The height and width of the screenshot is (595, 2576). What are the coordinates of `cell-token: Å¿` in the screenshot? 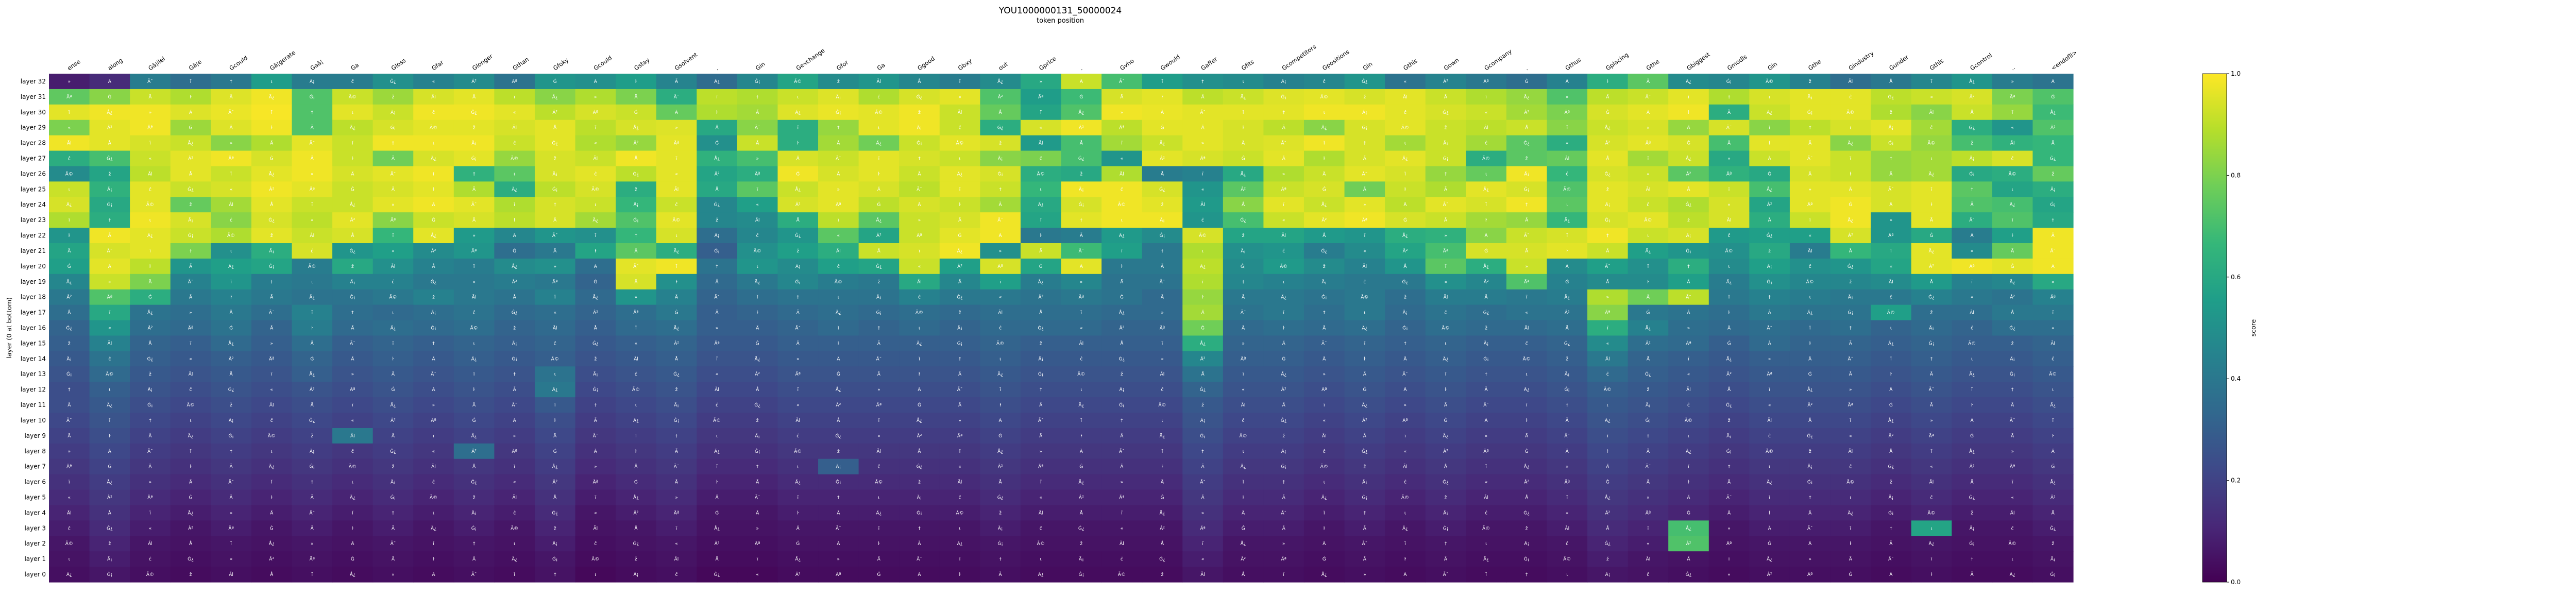 It's located at (1608, 128).